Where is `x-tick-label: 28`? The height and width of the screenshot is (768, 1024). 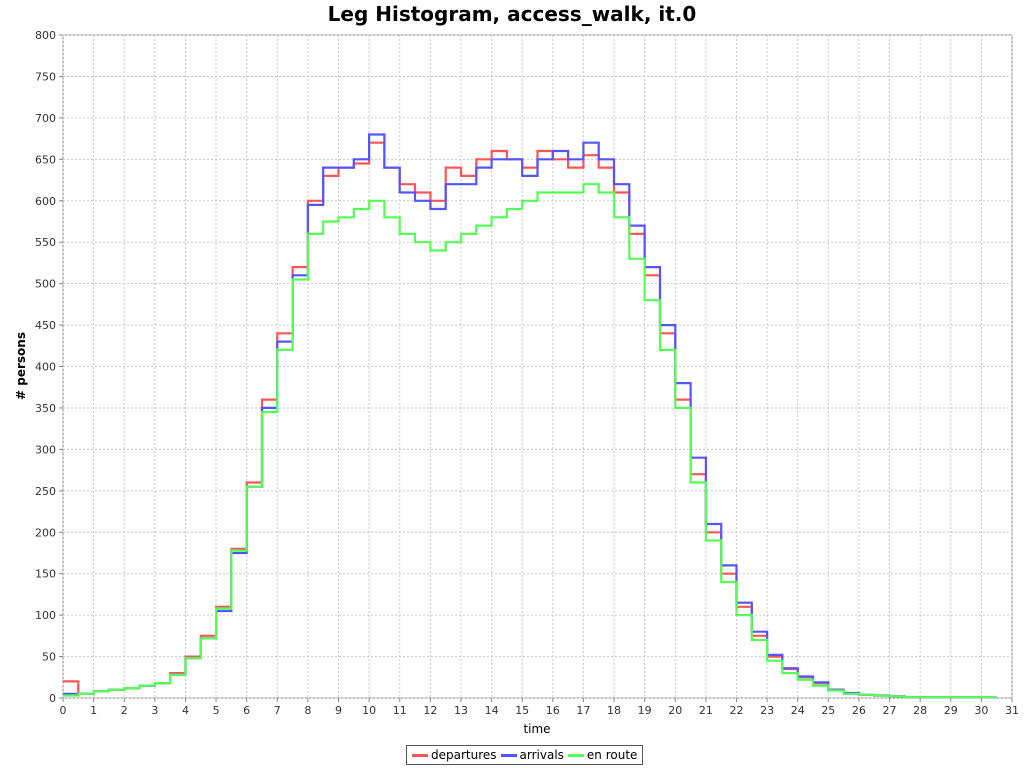 x-tick-label: 28 is located at coordinates (920, 710).